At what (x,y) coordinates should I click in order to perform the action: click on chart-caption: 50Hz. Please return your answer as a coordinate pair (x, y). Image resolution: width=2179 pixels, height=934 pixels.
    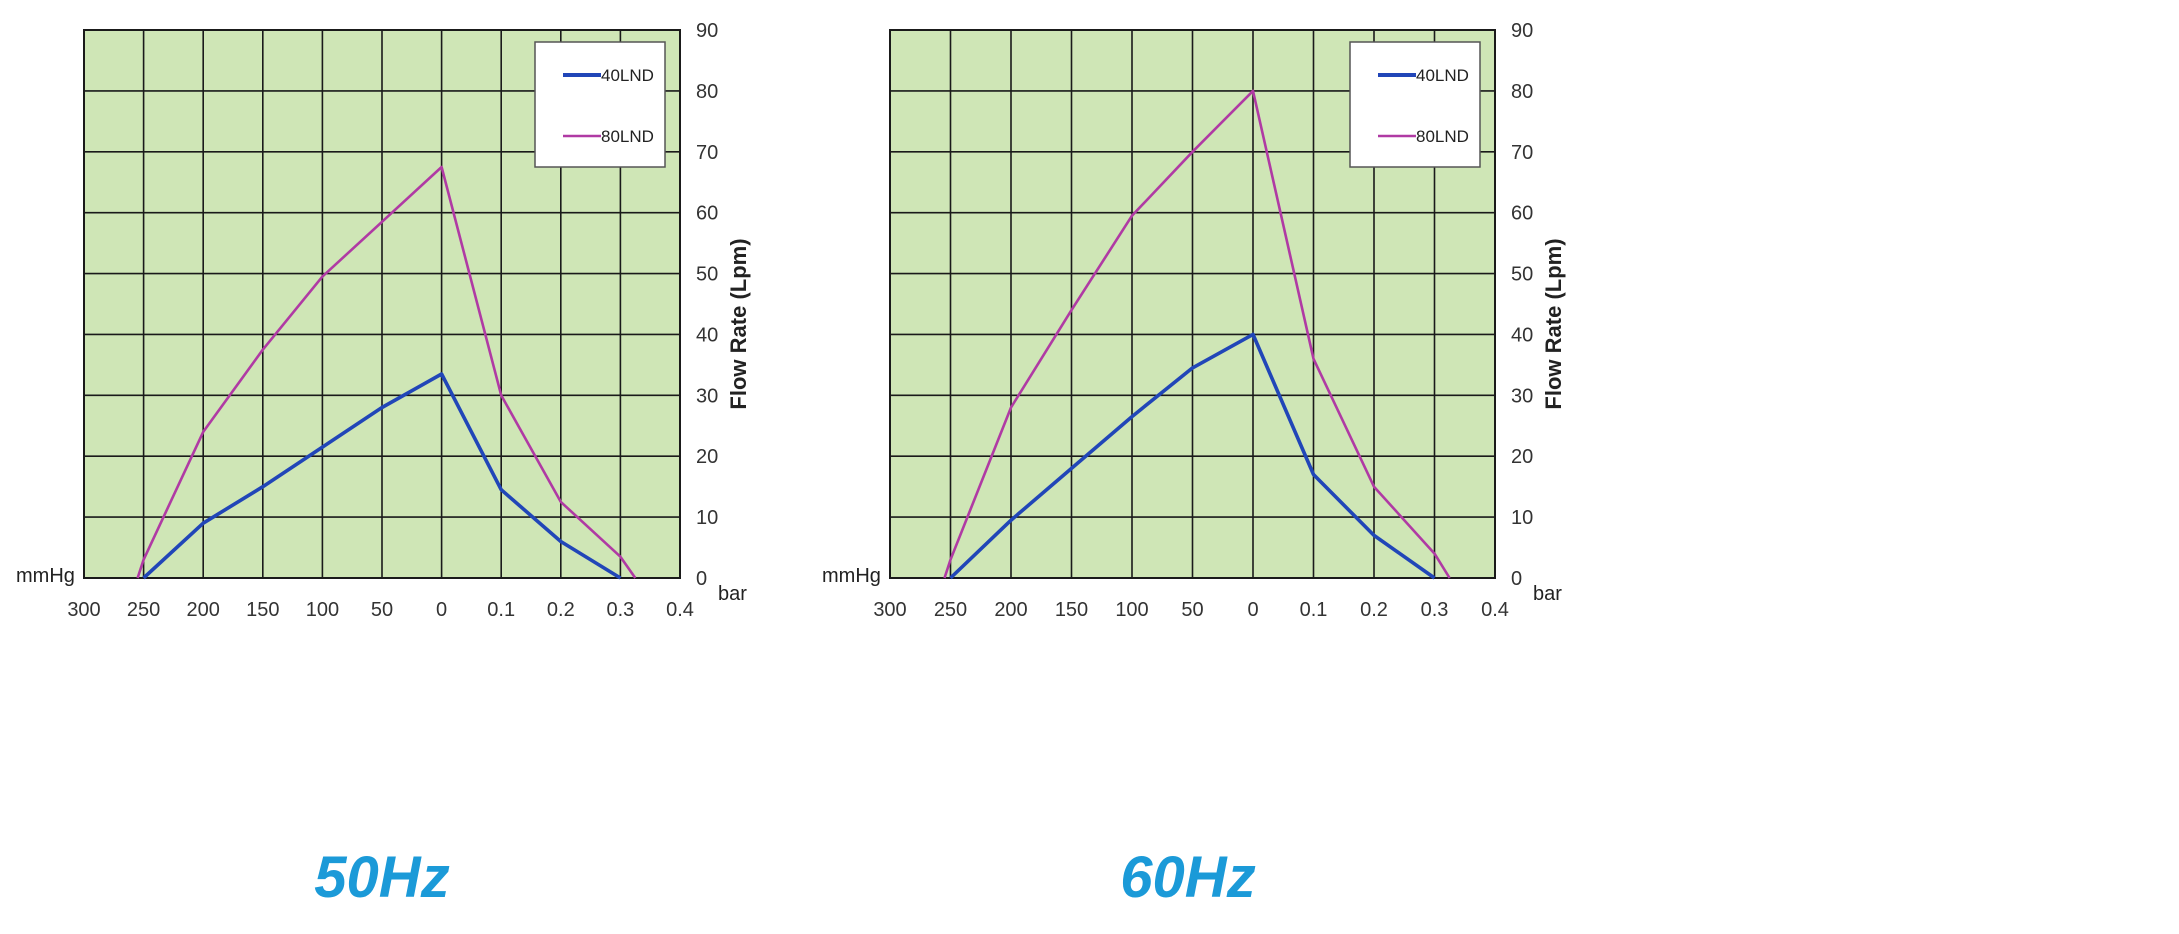
    Looking at the image, I should click on (381, 877).